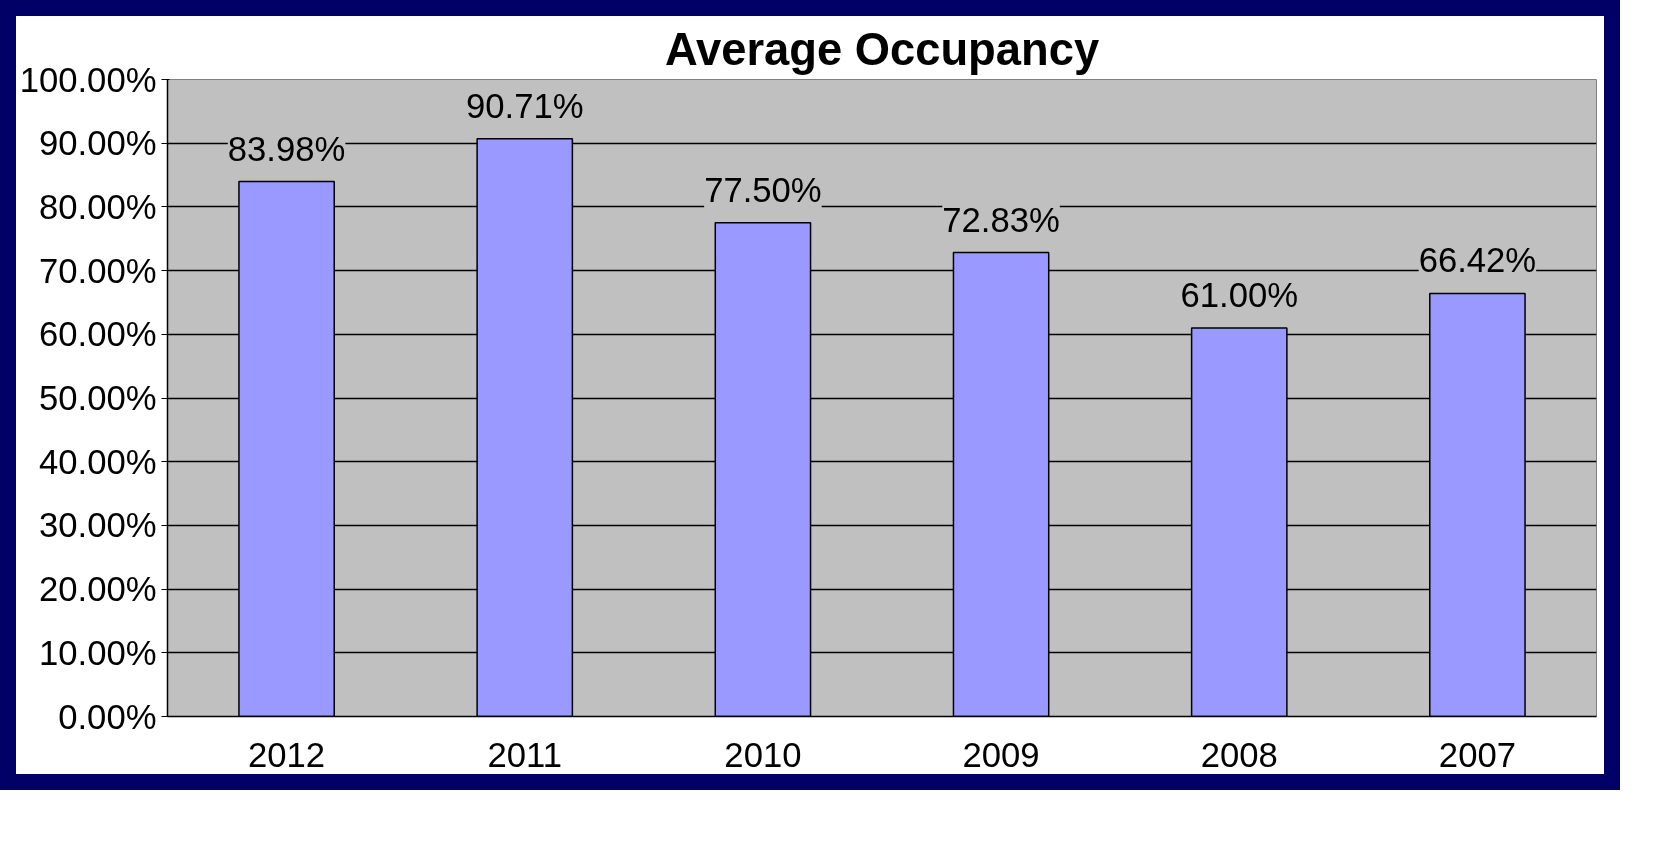  Describe the element at coordinates (287, 754) in the screenshot. I see `x-tick-label: 2012` at that location.